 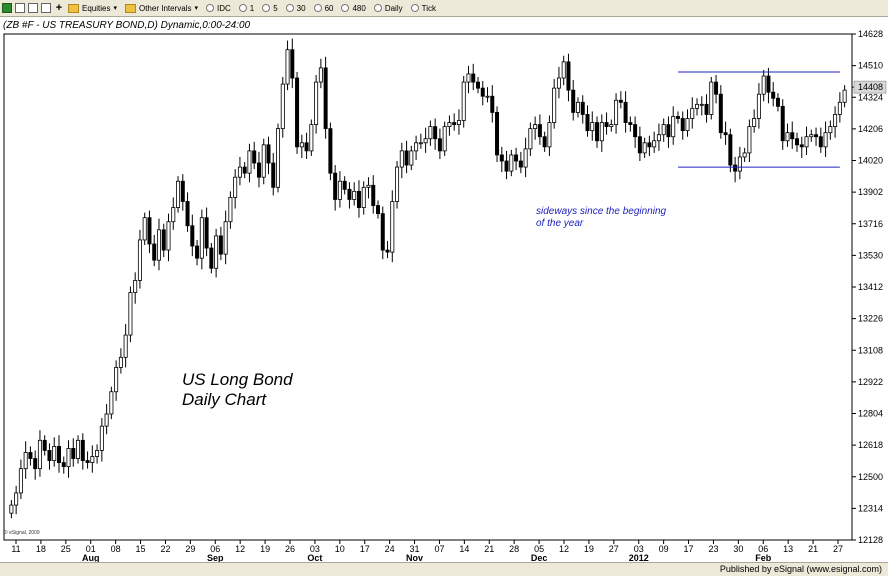 I want to click on month-label: Dec, so click(x=539, y=558).